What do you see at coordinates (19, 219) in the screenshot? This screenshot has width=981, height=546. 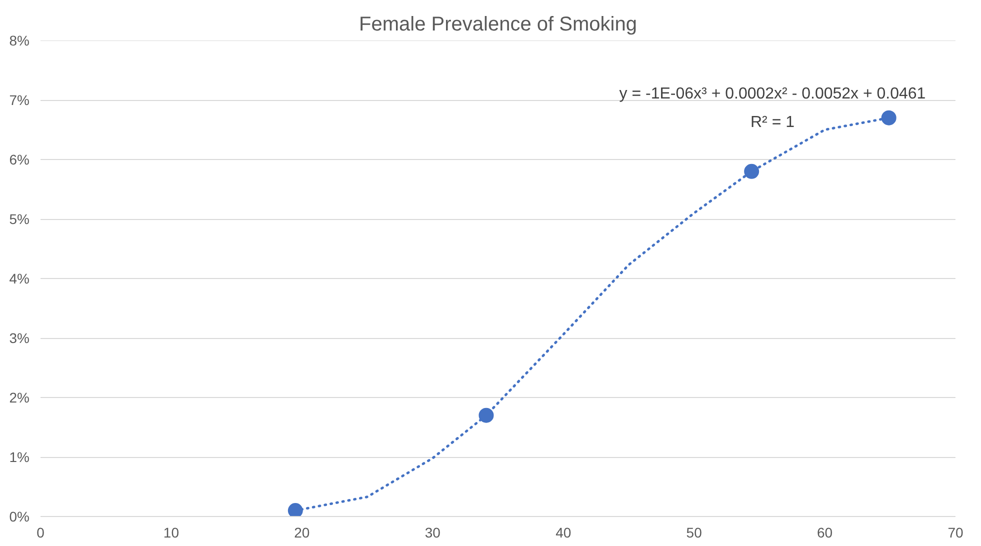 I see `y-tick-label: 5%` at bounding box center [19, 219].